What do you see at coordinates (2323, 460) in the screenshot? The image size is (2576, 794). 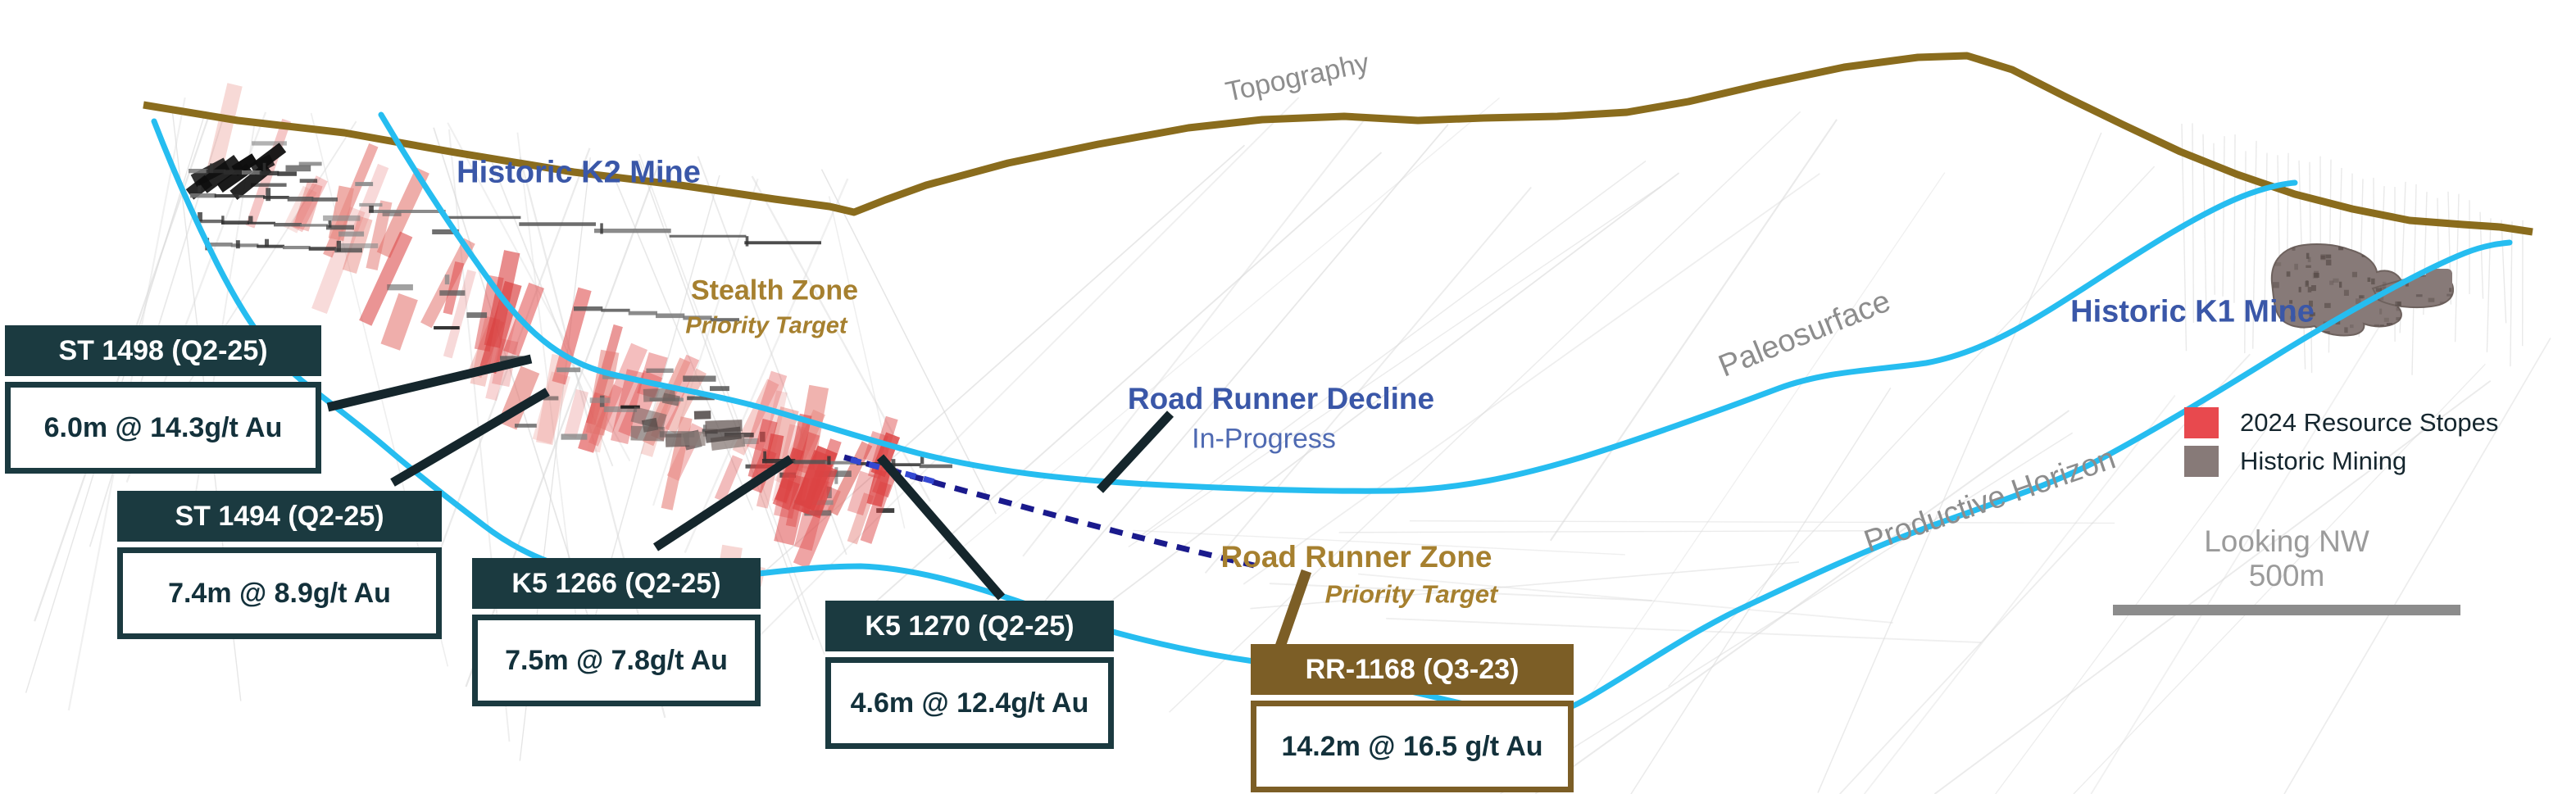 I see `legend-label: Historic Mining` at bounding box center [2323, 460].